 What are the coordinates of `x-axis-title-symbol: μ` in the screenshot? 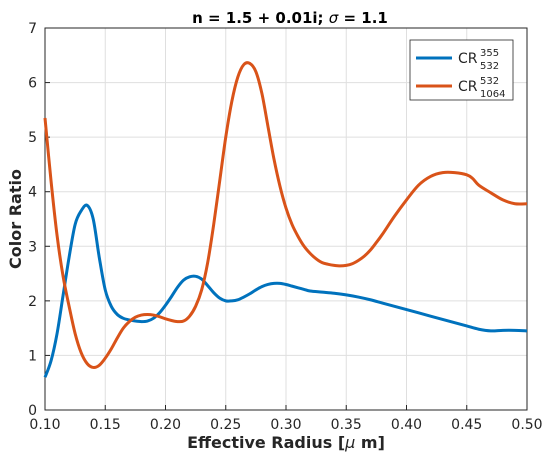 It's located at (349, 442).